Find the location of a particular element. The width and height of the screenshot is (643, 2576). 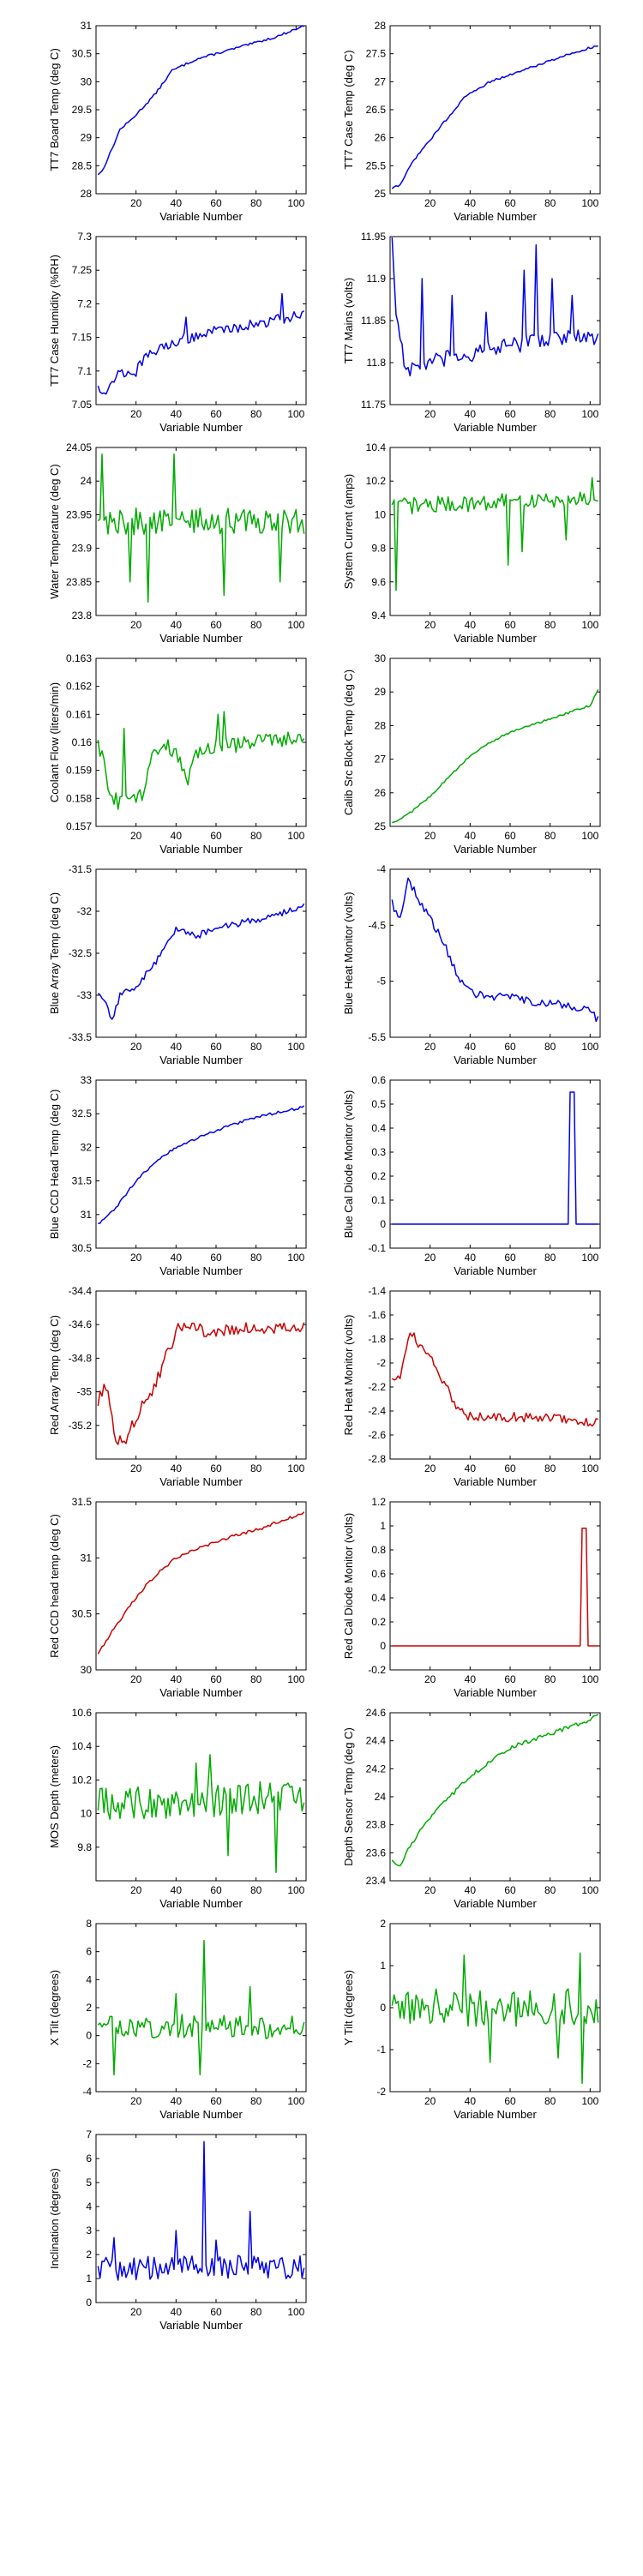

y-tick-label: -35.2 is located at coordinates (81, 1426).